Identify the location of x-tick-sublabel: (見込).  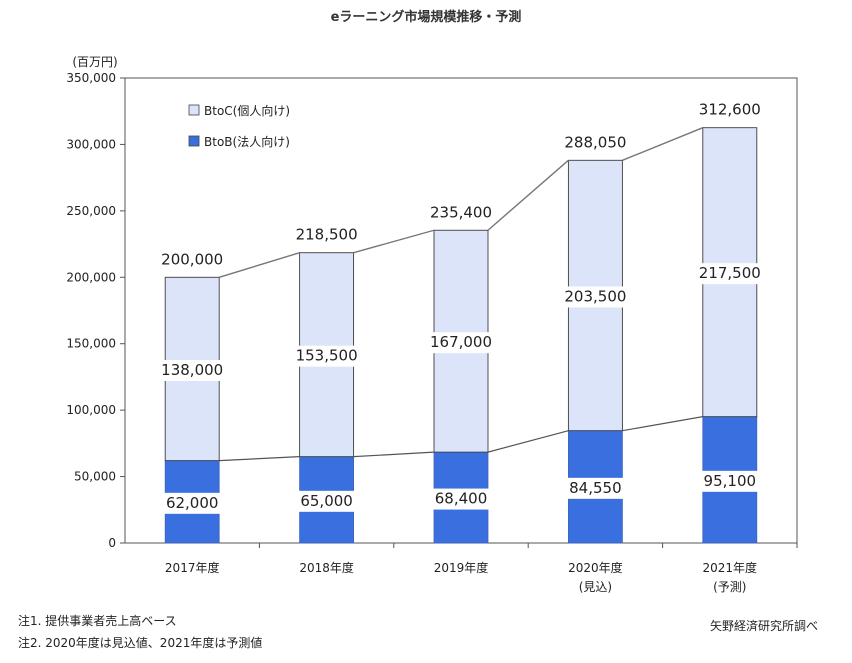
(595, 587).